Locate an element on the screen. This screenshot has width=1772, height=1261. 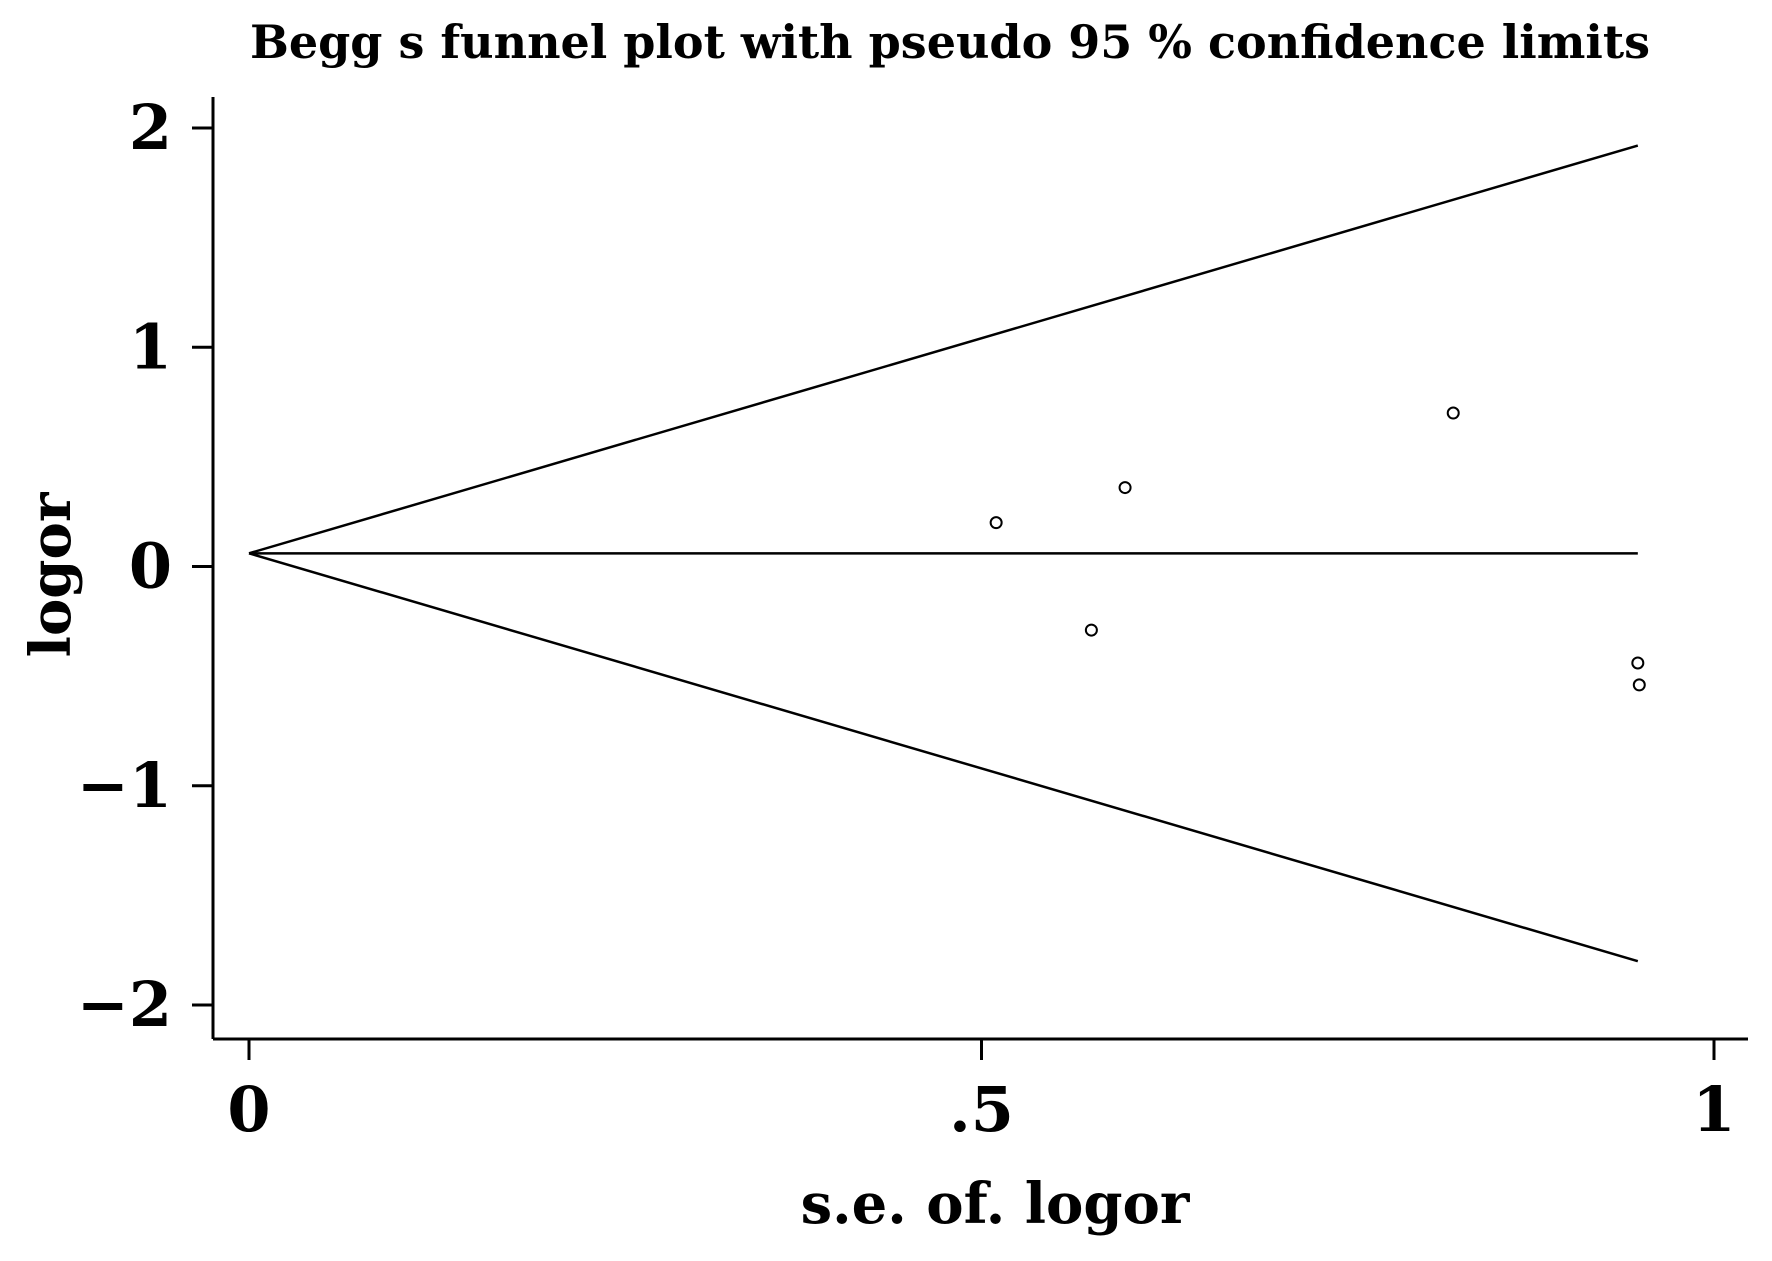
y-tick-label: −2 is located at coordinates (124, 1004).